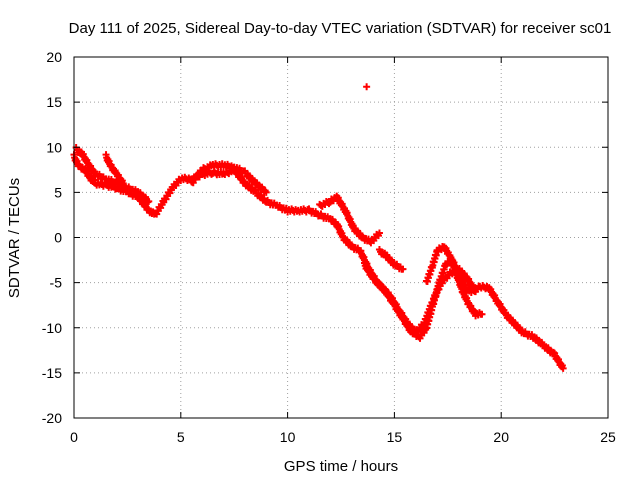 This screenshot has height=480, width=640. I want to click on series-track-afternoon, so click(228, 178).